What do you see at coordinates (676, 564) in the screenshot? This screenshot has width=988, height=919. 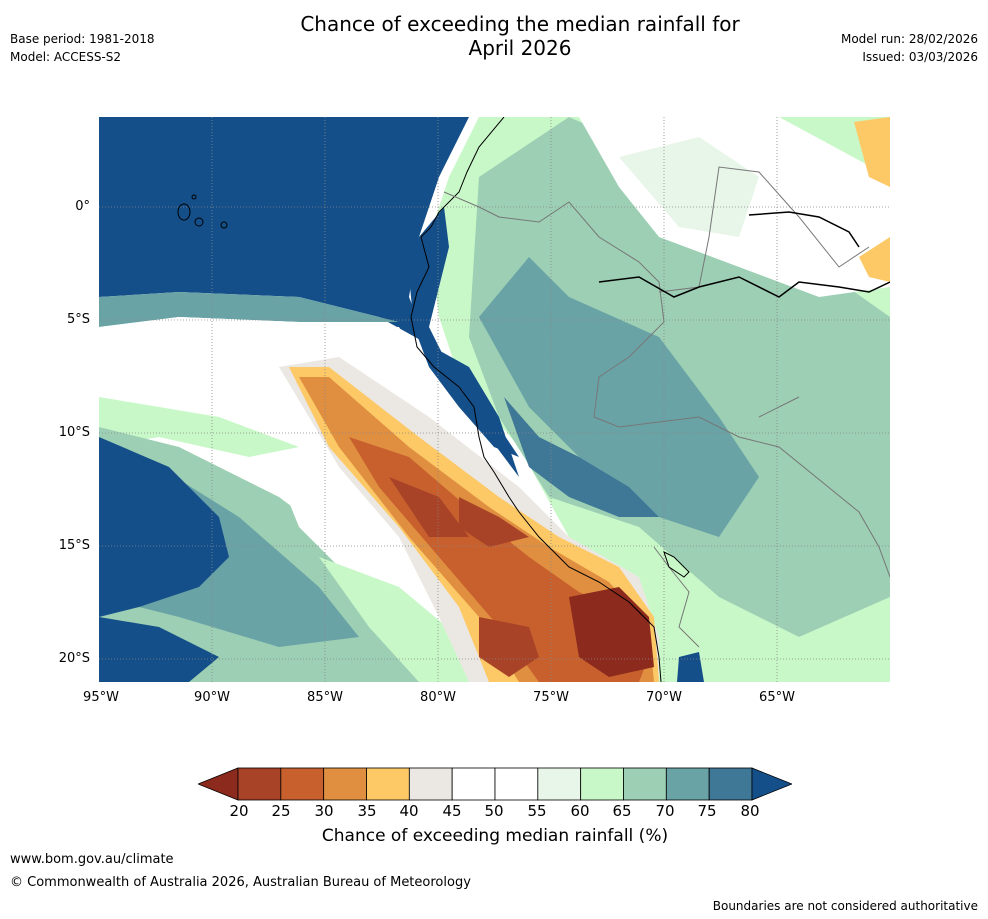 I see `lake-titicaca` at bounding box center [676, 564].